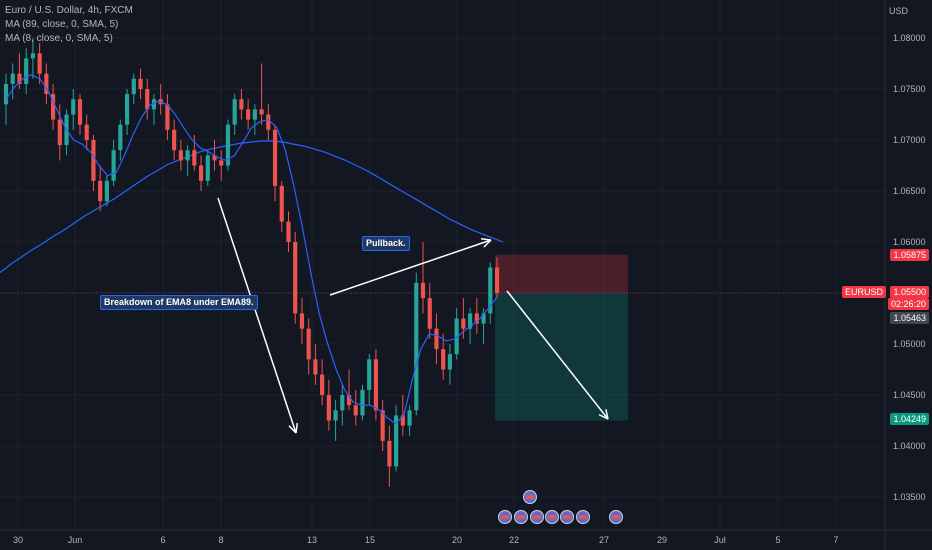 This screenshot has height=550, width=932. Describe the element at coordinates (909, 140) in the screenshot. I see `price-tick-label: 1.07000` at that location.